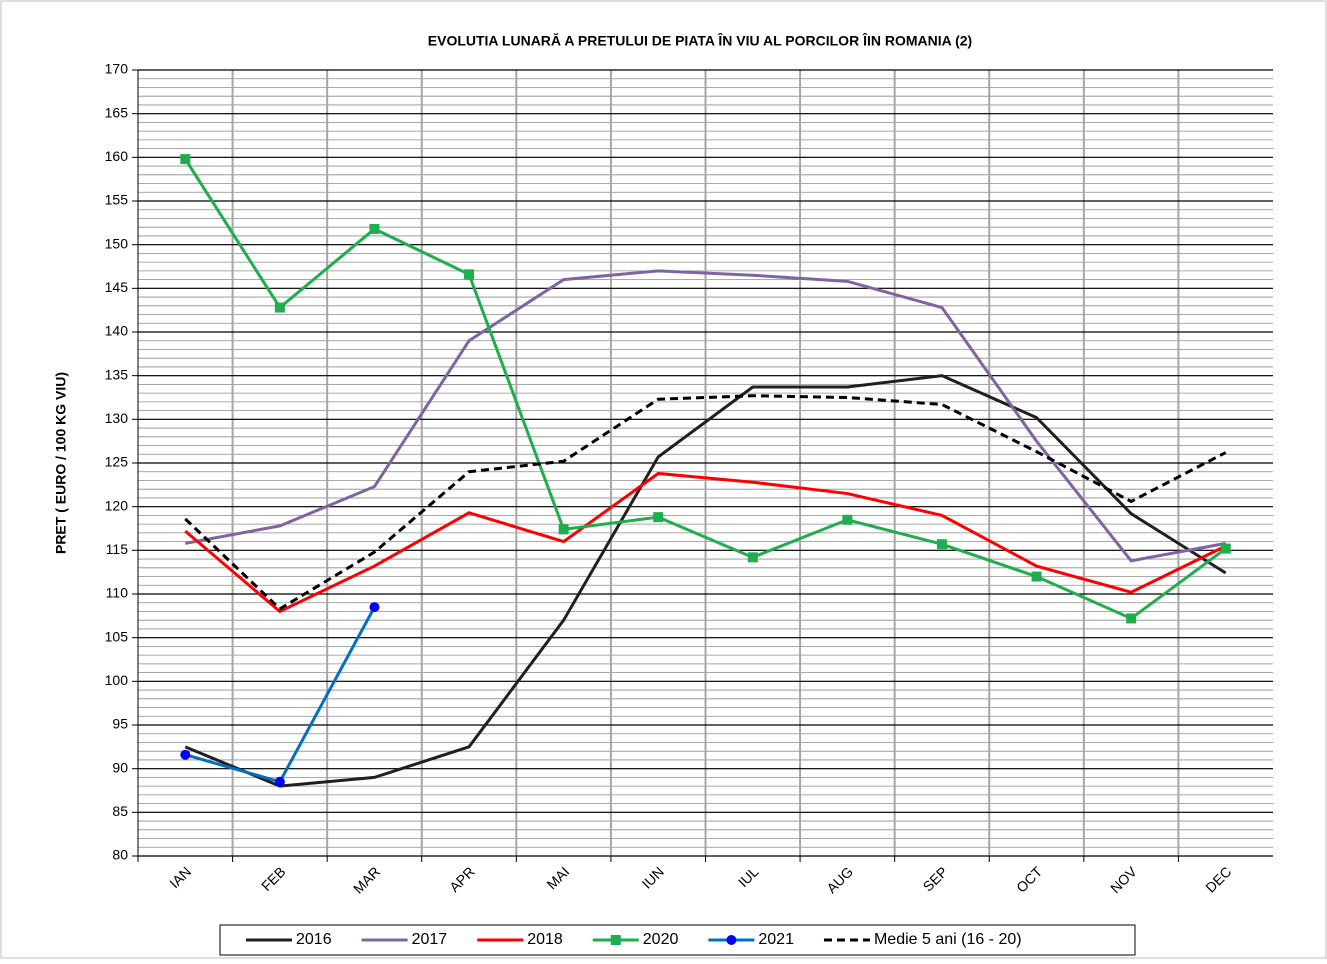 This screenshot has width=1327, height=964. I want to click on y-tick-label: 130, so click(117, 418).